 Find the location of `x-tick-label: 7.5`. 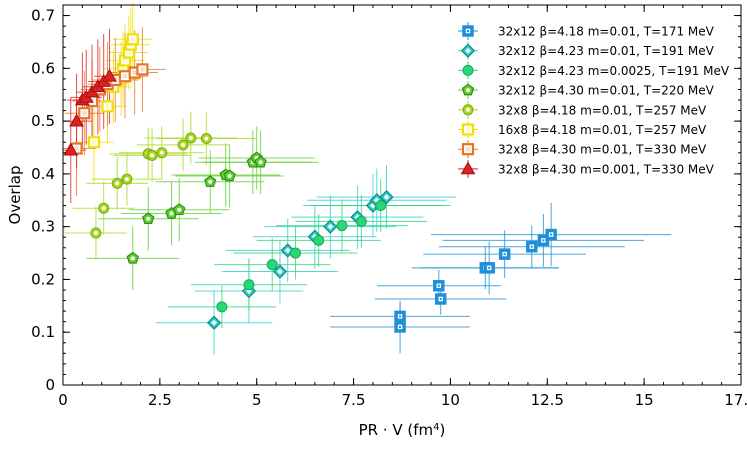

x-tick-label: 7.5 is located at coordinates (354, 400).